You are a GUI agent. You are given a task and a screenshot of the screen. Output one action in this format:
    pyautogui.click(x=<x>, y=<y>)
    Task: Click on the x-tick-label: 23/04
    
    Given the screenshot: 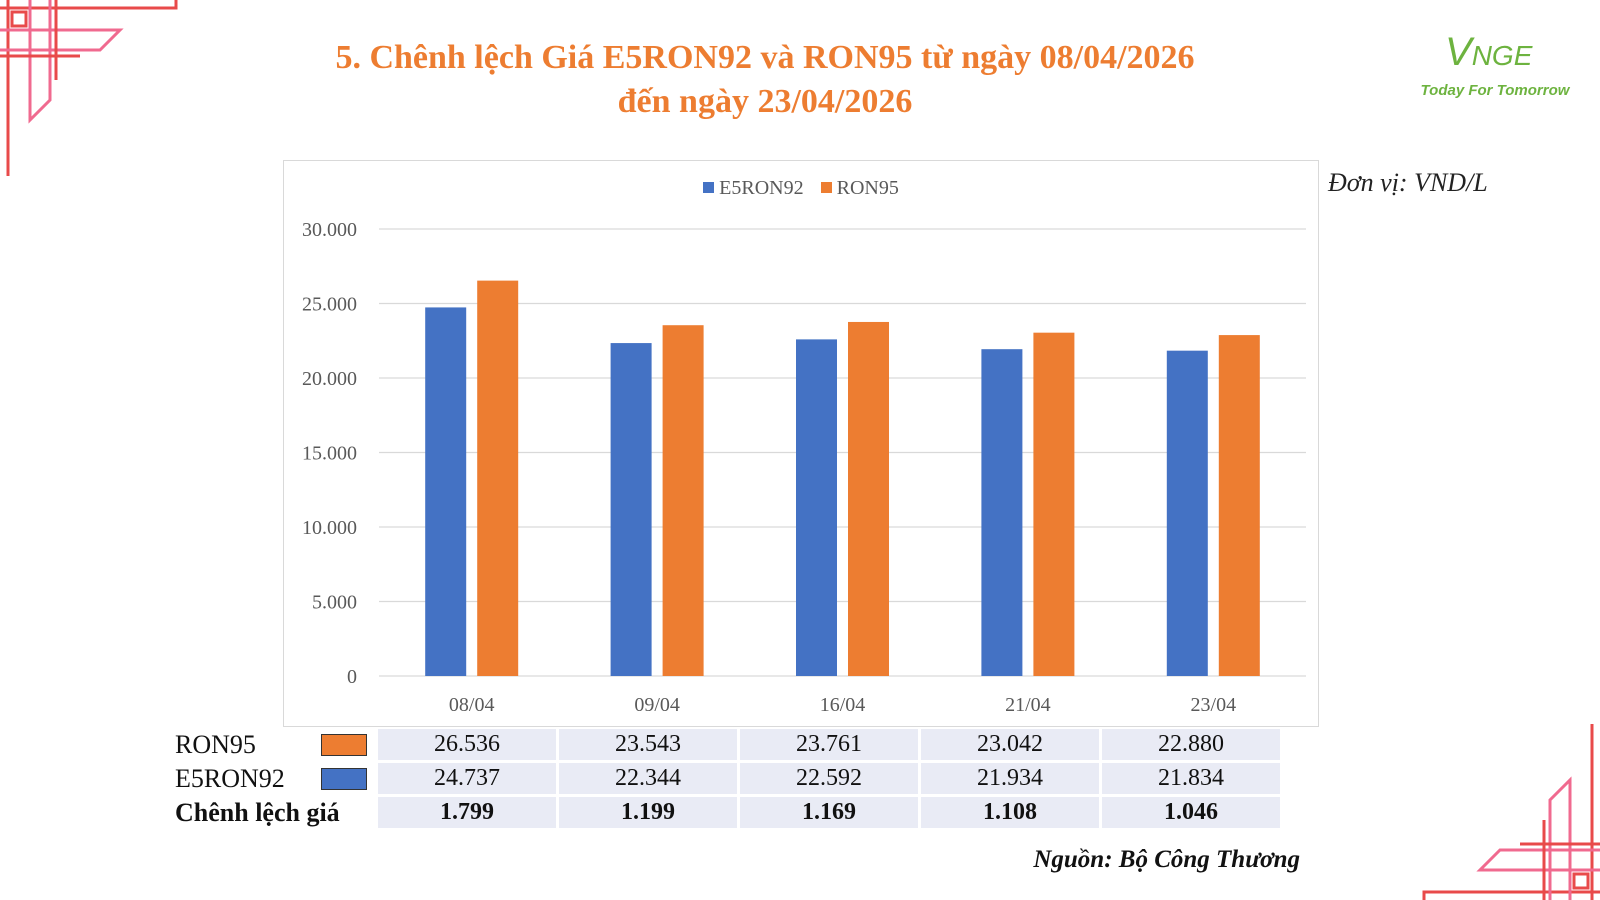 What is the action you would take?
    pyautogui.click(x=1214, y=705)
    